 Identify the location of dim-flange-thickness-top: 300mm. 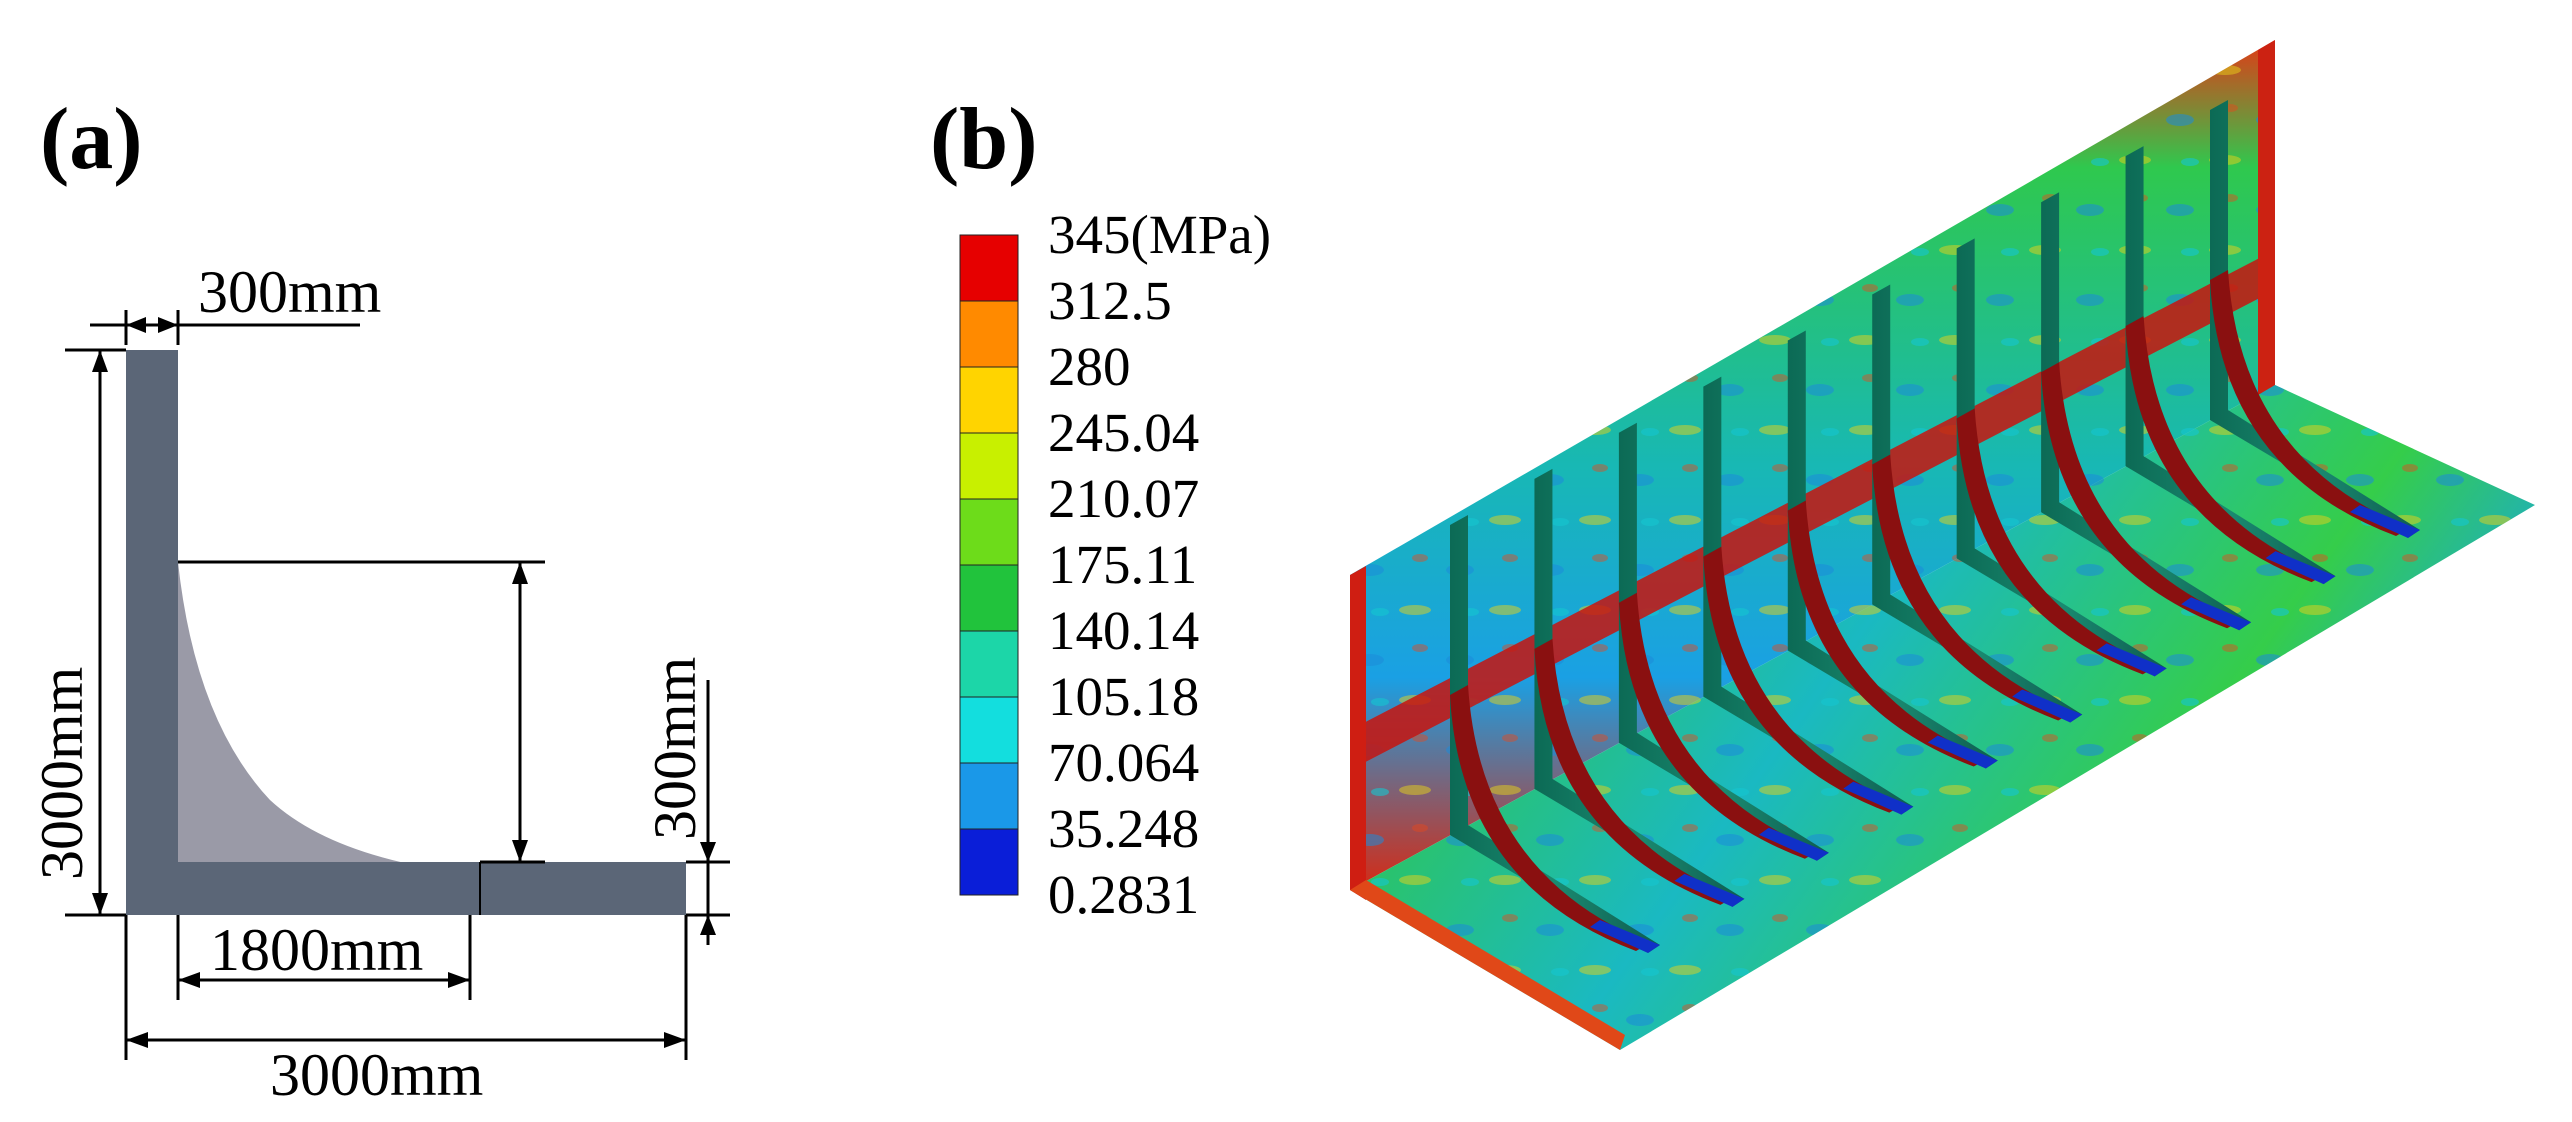
(289, 292).